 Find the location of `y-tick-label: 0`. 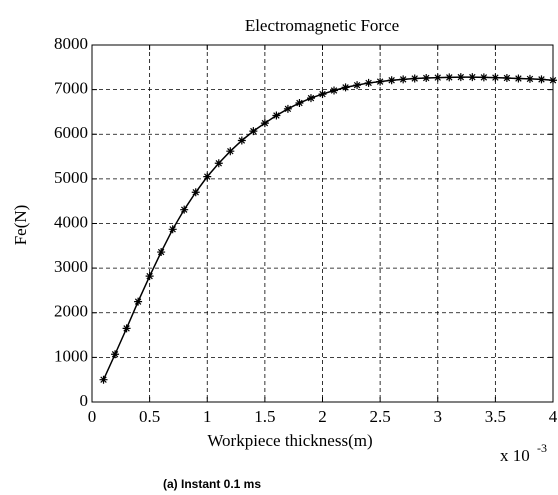

y-tick-label: 0 is located at coordinates (84, 400).